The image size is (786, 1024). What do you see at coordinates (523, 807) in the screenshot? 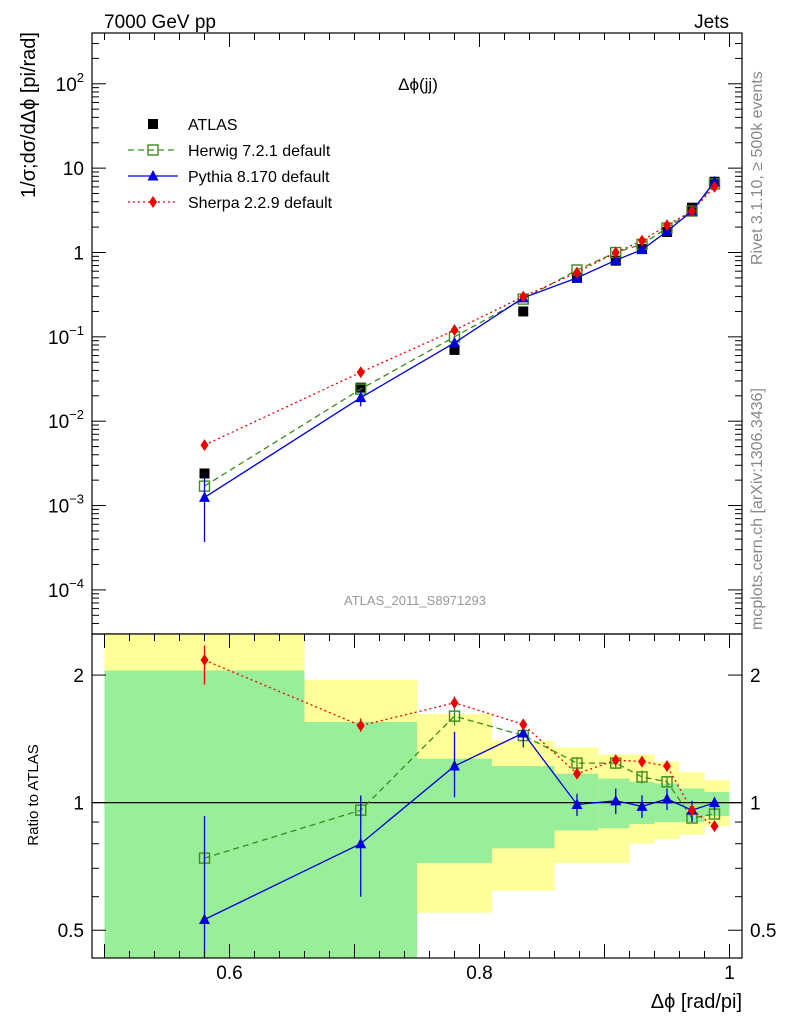
I see `band-inner` at bounding box center [523, 807].